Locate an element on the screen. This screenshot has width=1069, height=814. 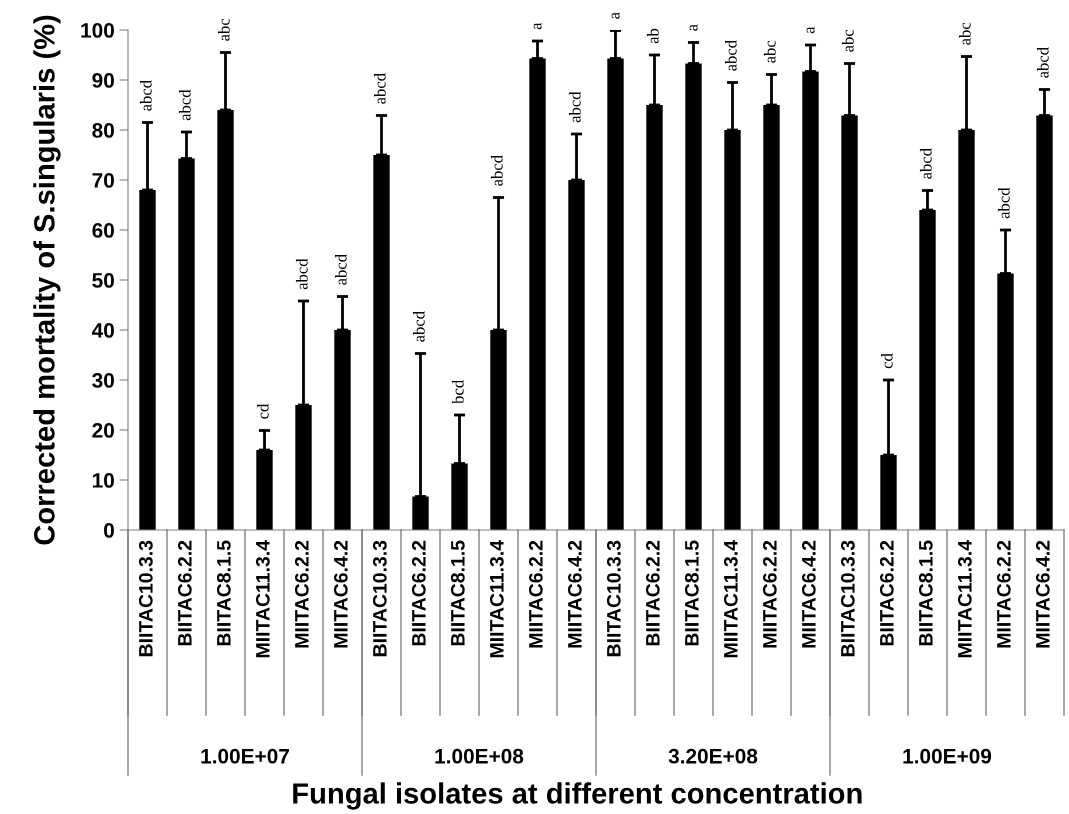
text: 1.00E+08 is located at coordinates (479, 756).